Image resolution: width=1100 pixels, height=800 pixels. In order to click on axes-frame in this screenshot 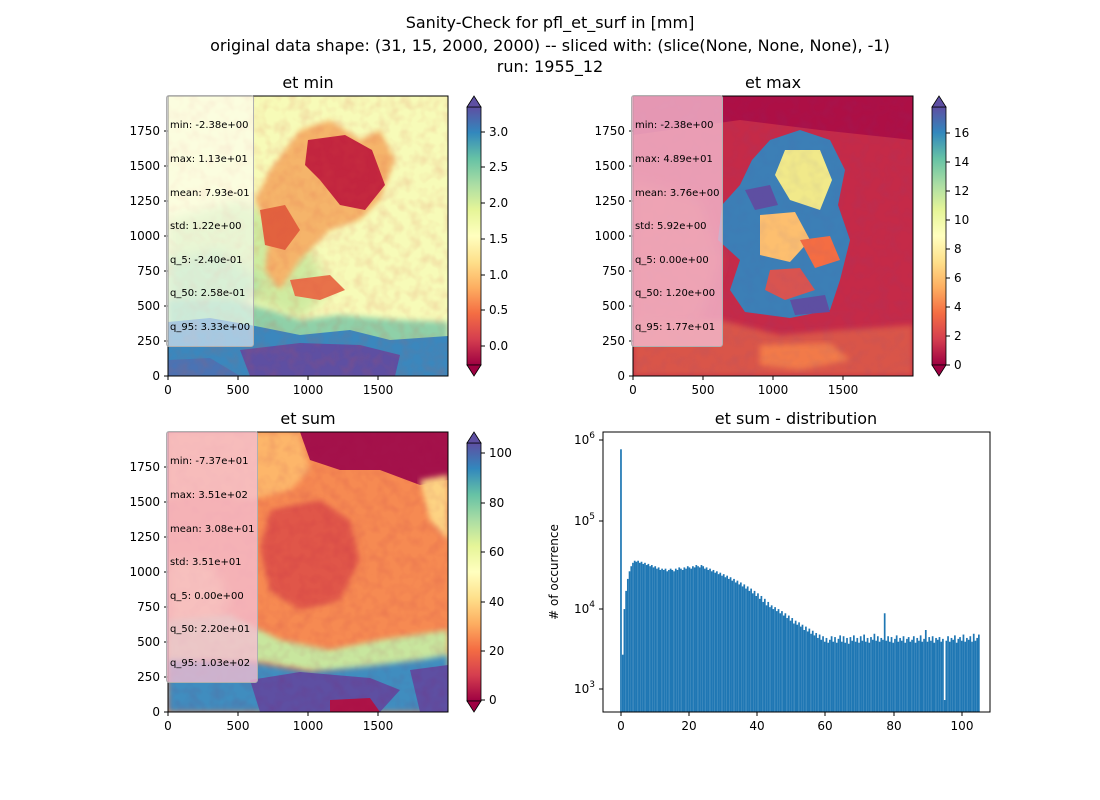, I will do `click(796, 572)`.